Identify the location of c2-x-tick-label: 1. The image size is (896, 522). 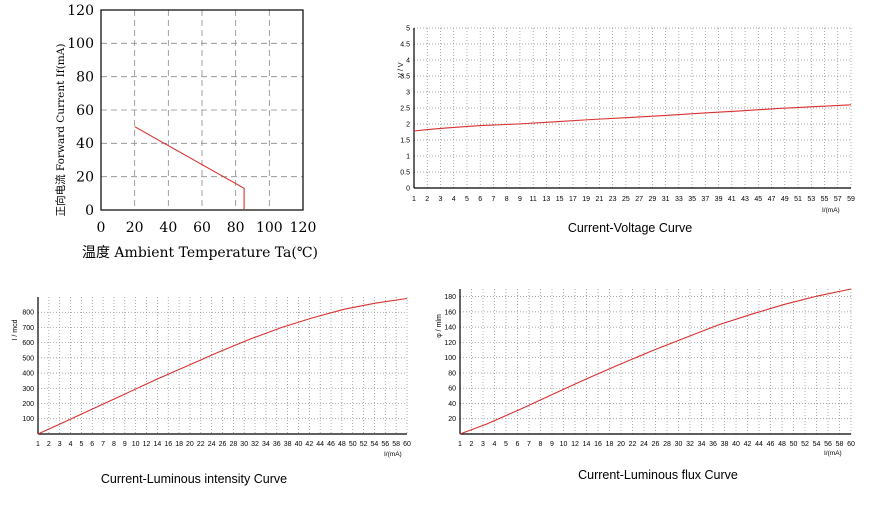
(414, 199).